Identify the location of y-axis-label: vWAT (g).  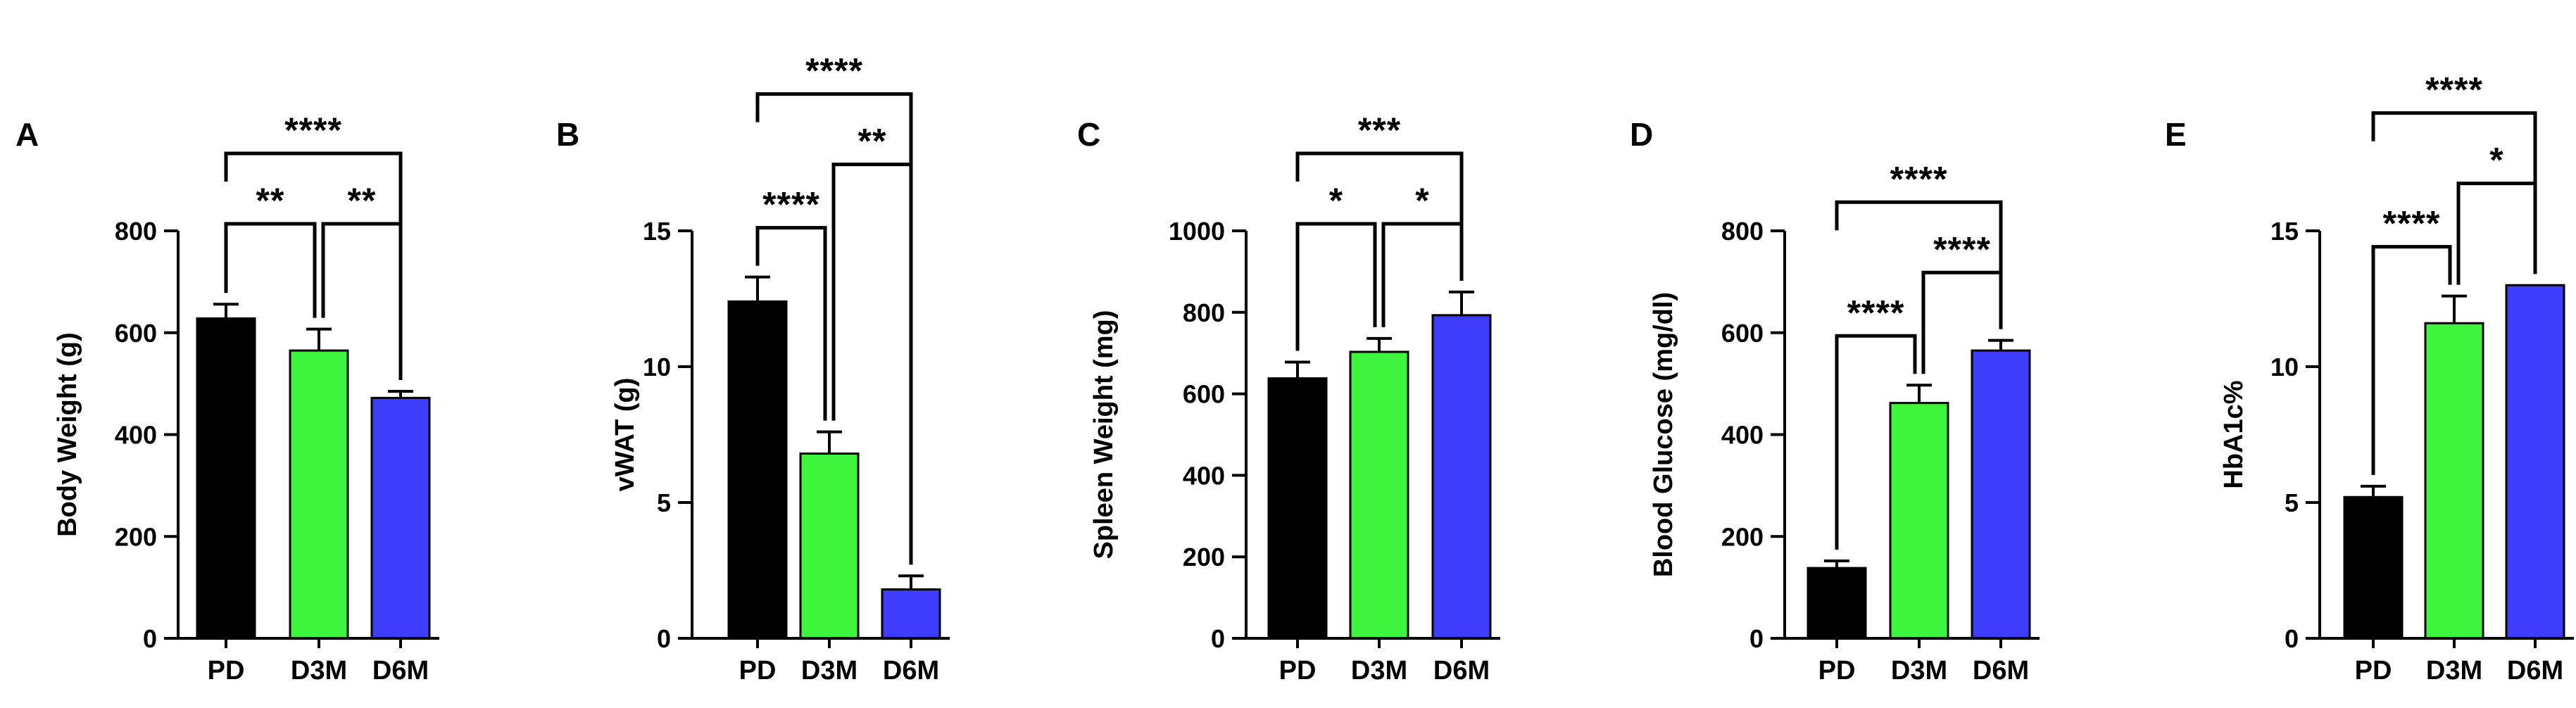
(625, 435).